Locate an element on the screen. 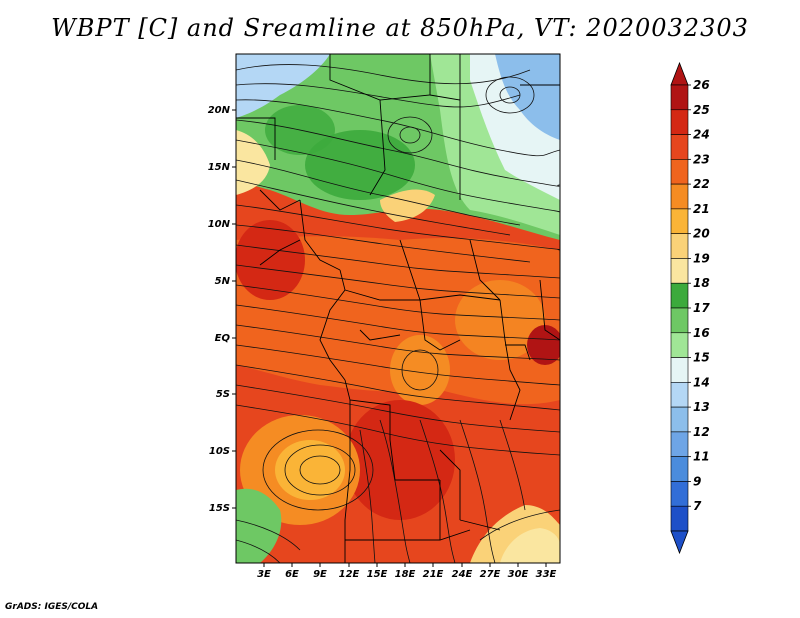 This screenshot has width=800, height=618. latitude-labels: 20N 15N 10N 5N EQ 5S 10S 15S is located at coordinates (219, 309).